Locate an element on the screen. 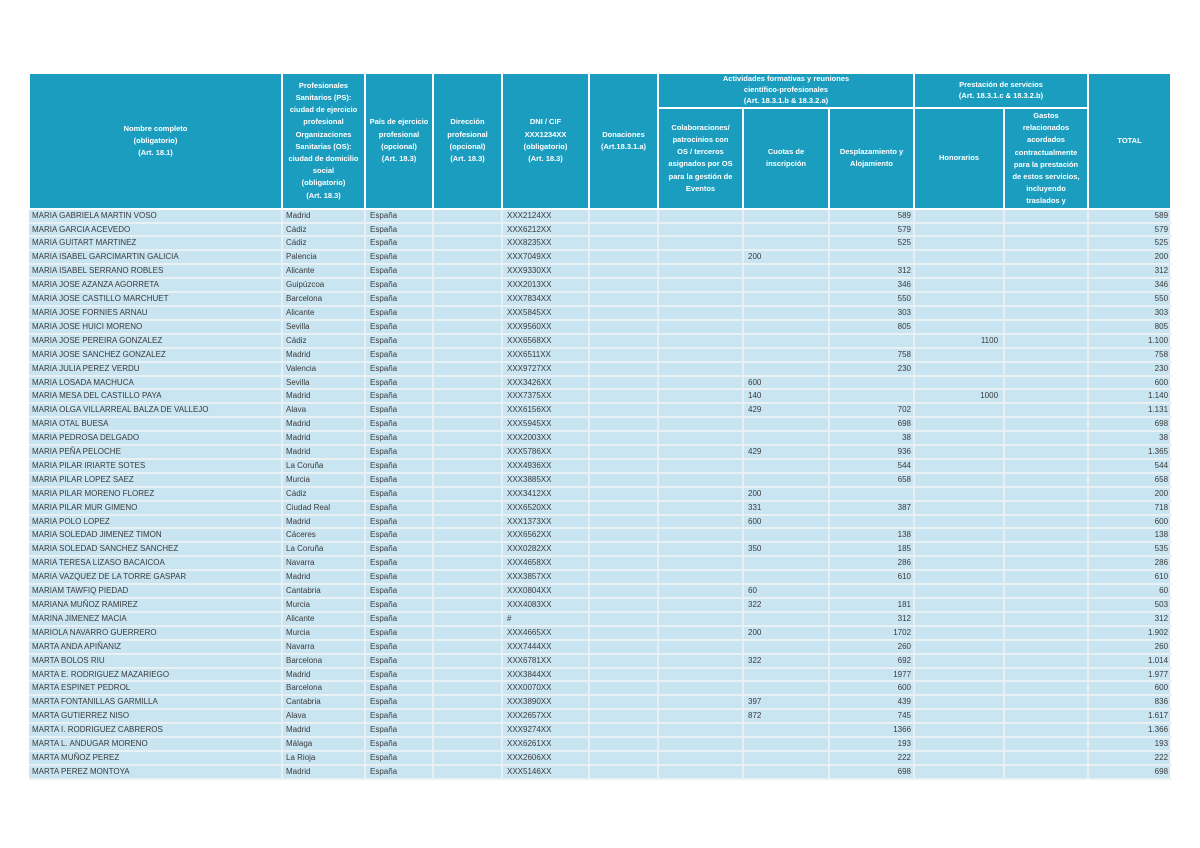 Image resolution: width=1200 pixels, height=848 pixels. cell-desplazamiento: 181 is located at coordinates (872, 605).